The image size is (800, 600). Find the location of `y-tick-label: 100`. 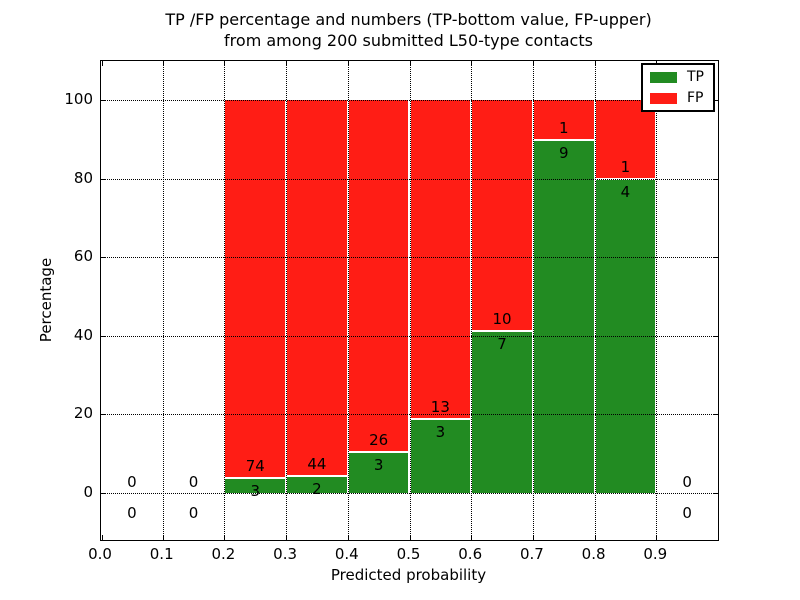

y-tick-label: 100 is located at coordinates (78, 99).